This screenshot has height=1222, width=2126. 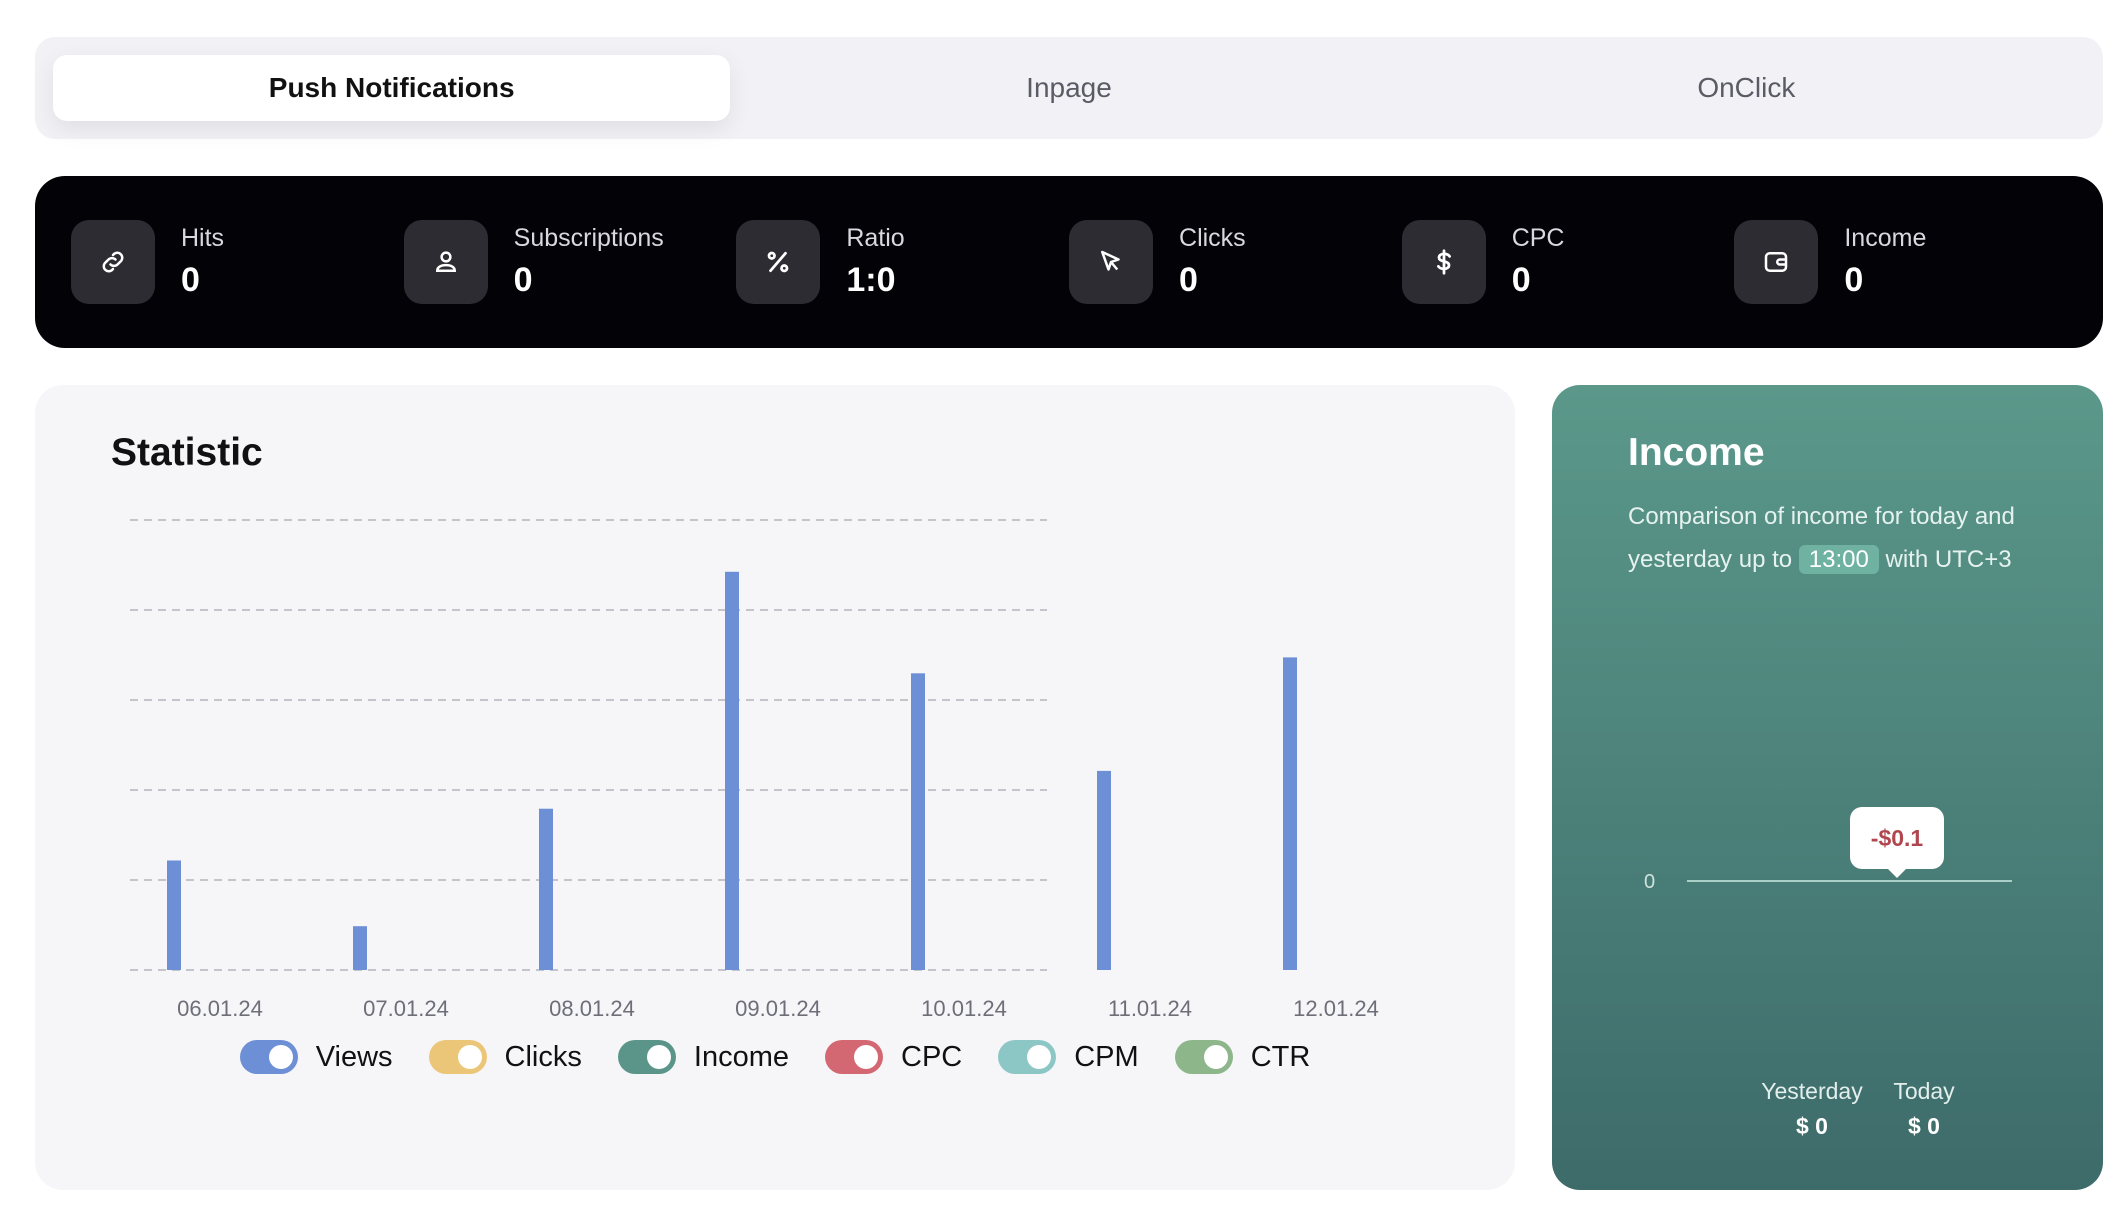 I want to click on x-tick-label: 06.01.24, so click(x=220, y=1008).